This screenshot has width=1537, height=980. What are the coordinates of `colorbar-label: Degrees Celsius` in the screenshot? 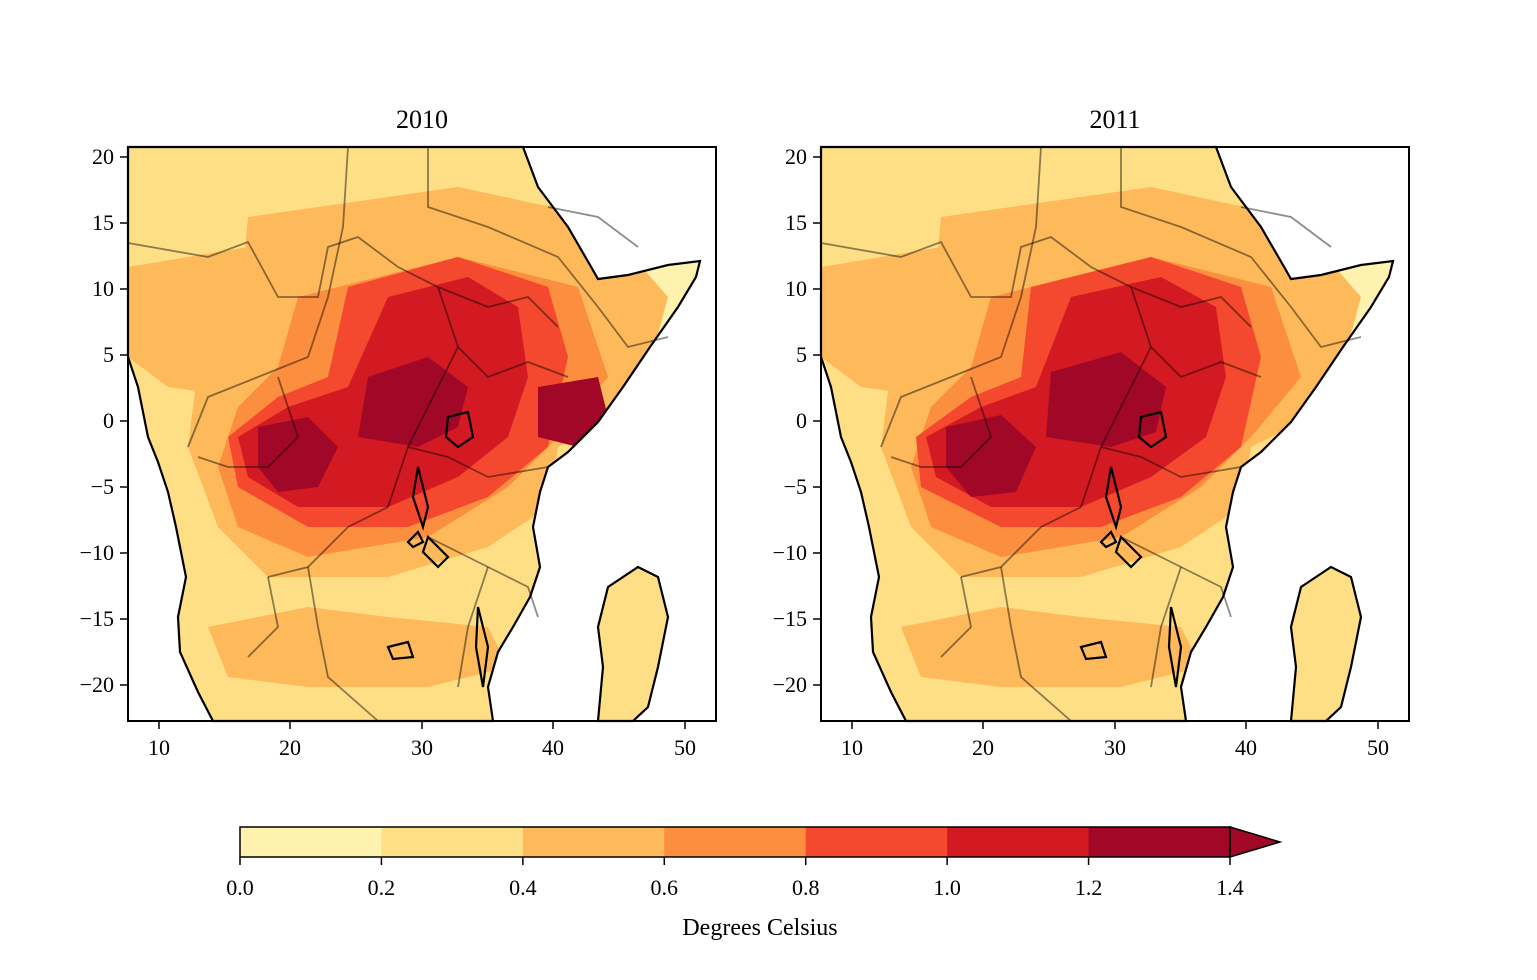 It's located at (759, 928).